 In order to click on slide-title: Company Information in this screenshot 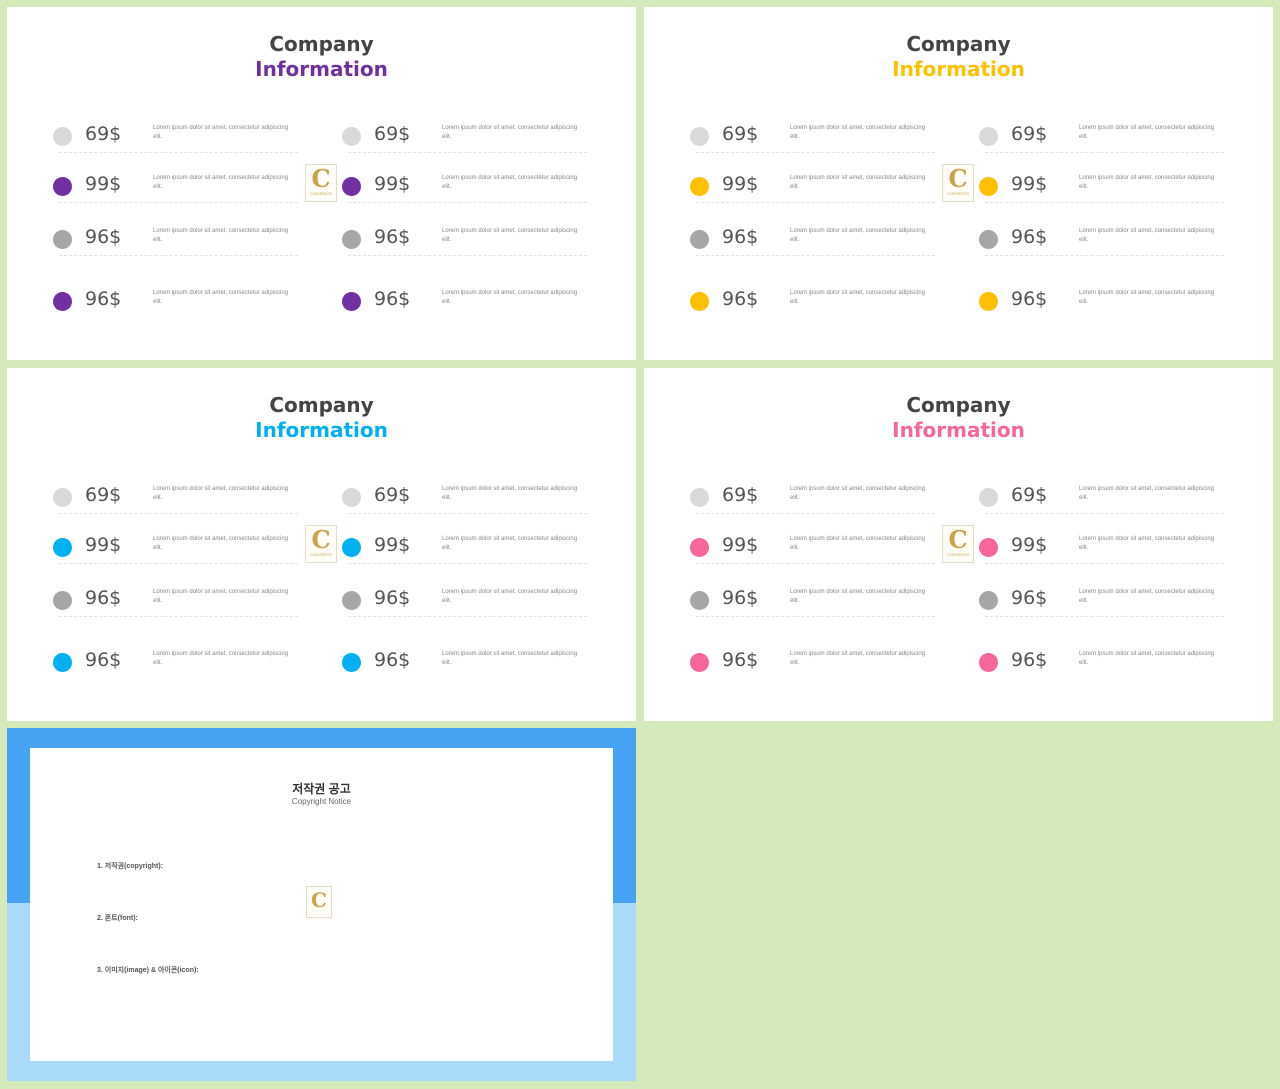, I will do `click(321, 418)`.